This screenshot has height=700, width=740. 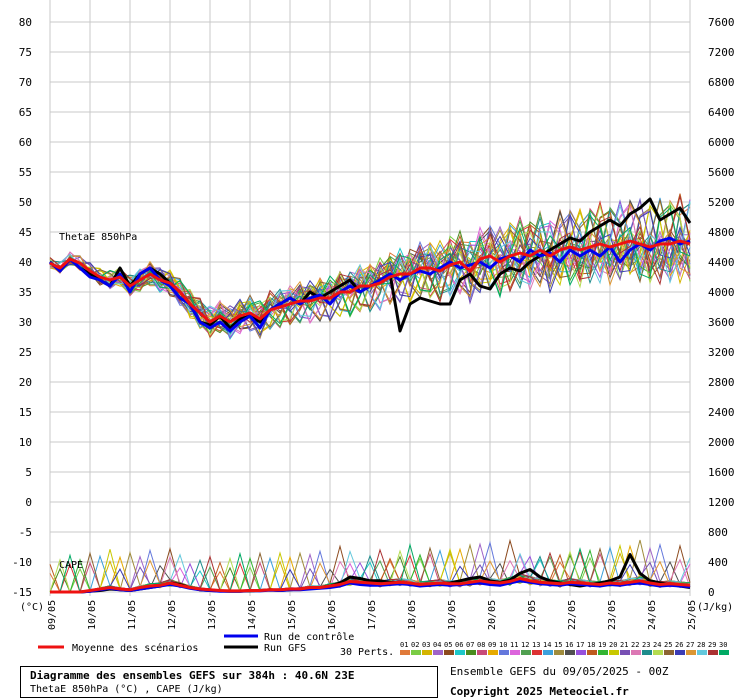 I want to click on pert-number: 24, so click(x=657, y=645).